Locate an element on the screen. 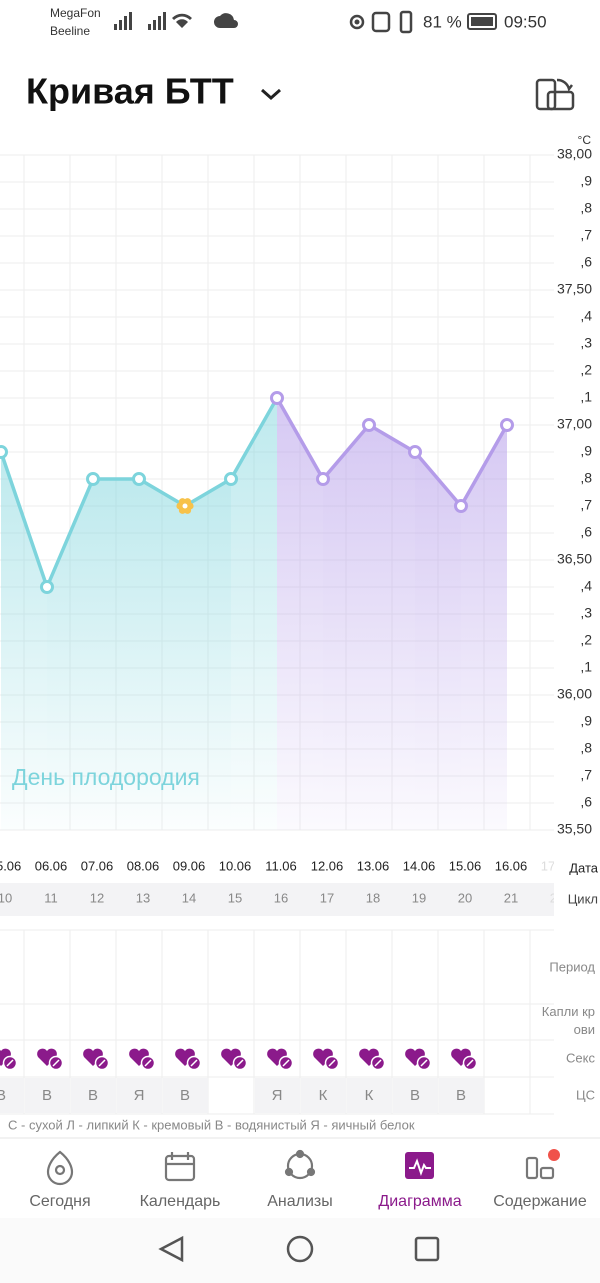  nav-label: Диаграмма is located at coordinates (419, 1201).